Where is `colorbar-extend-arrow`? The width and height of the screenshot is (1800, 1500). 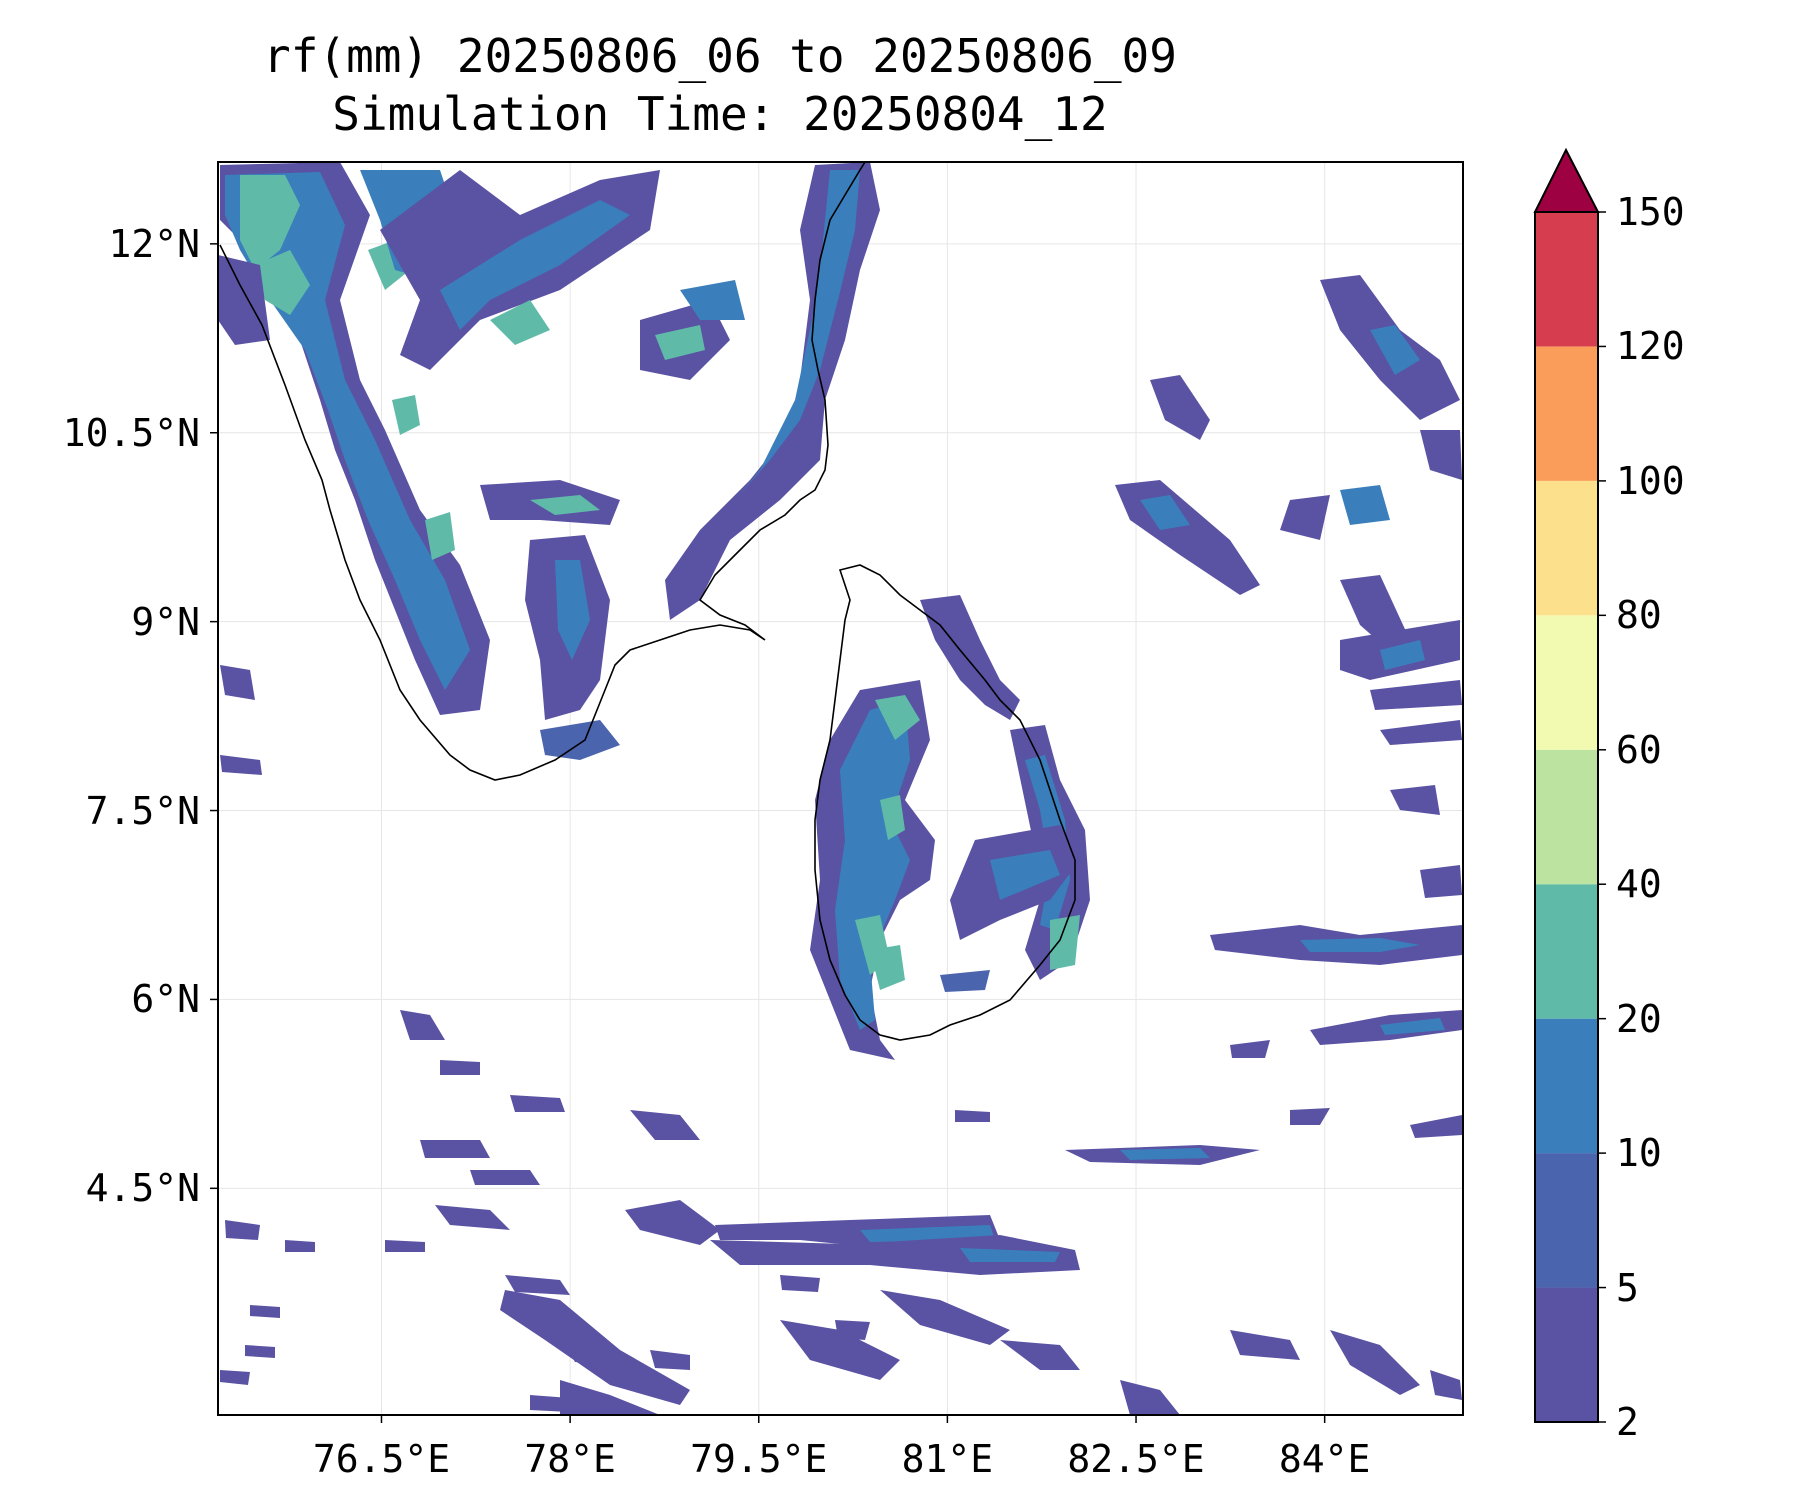
colorbar-extend-arrow is located at coordinates (1566, 180).